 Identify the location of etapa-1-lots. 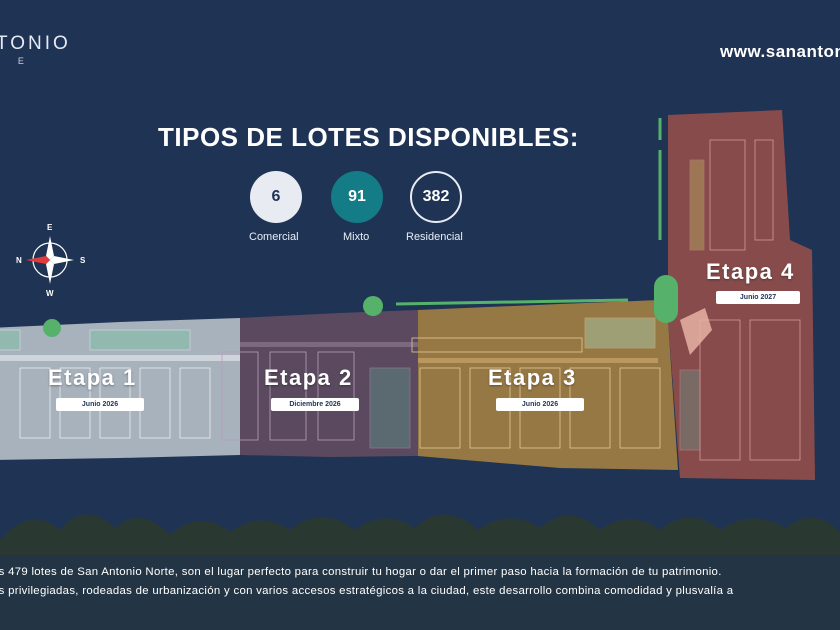
(105, 384).